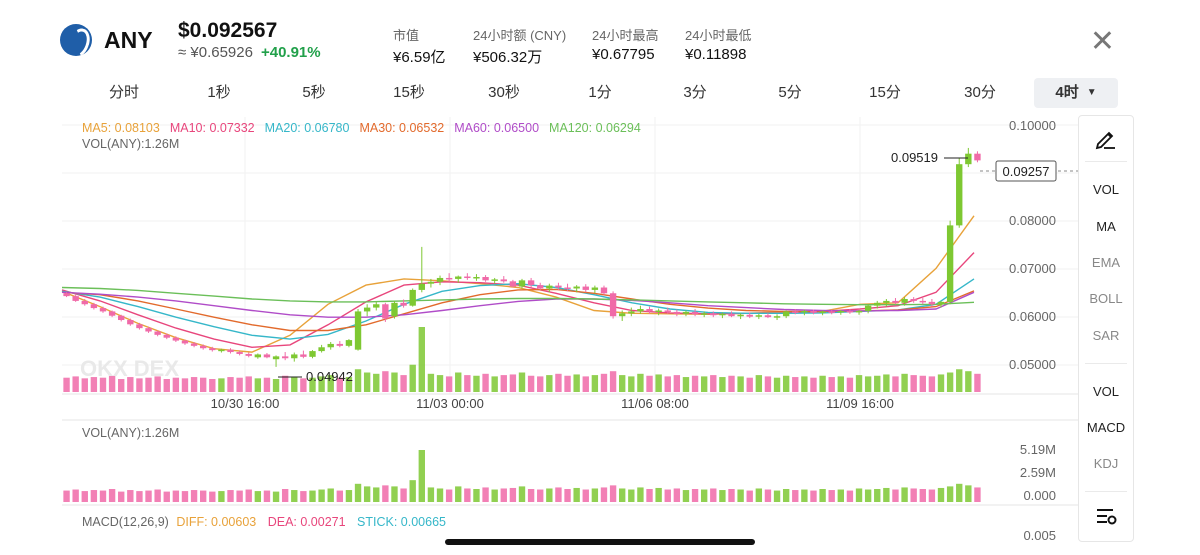 This screenshot has height=555, width=1200. What do you see at coordinates (718, 44) in the screenshot?
I see `stat-24h-low: 24小时最低 ¥0.11898` at bounding box center [718, 44].